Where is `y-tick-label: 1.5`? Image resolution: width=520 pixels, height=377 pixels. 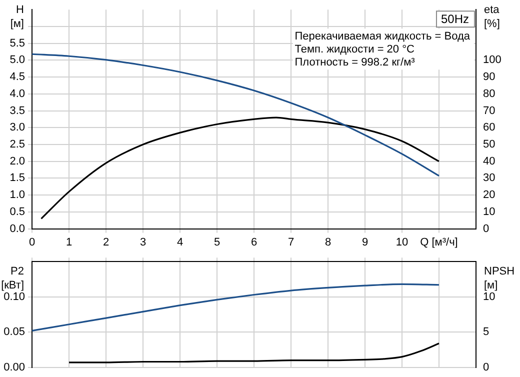 y-tick-label: 1.5 is located at coordinates (17, 178).